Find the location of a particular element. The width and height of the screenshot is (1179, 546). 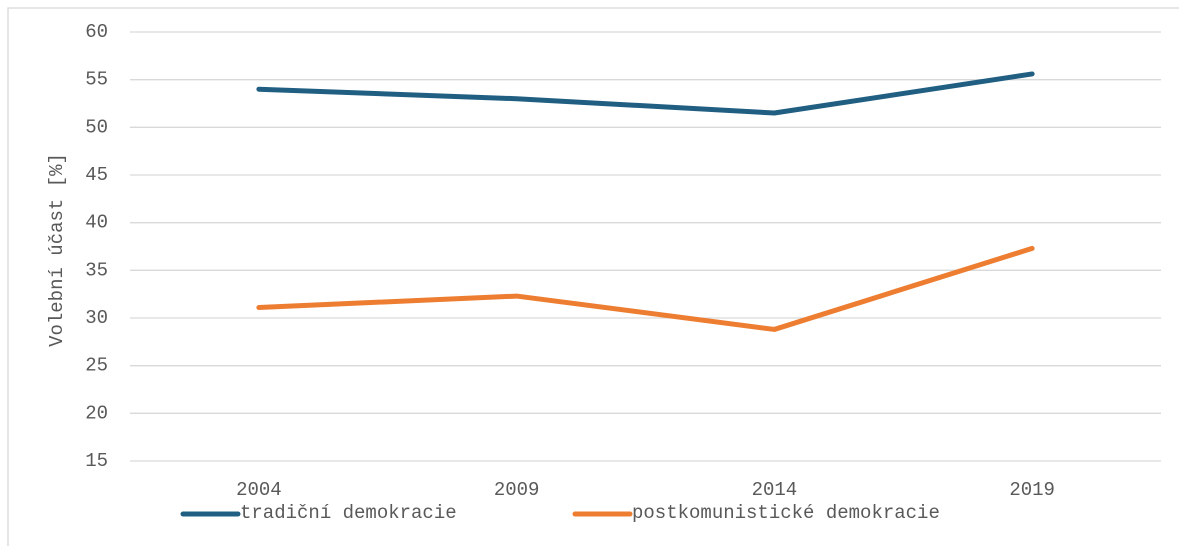

y-tick-label: 35 is located at coordinates (96, 270).